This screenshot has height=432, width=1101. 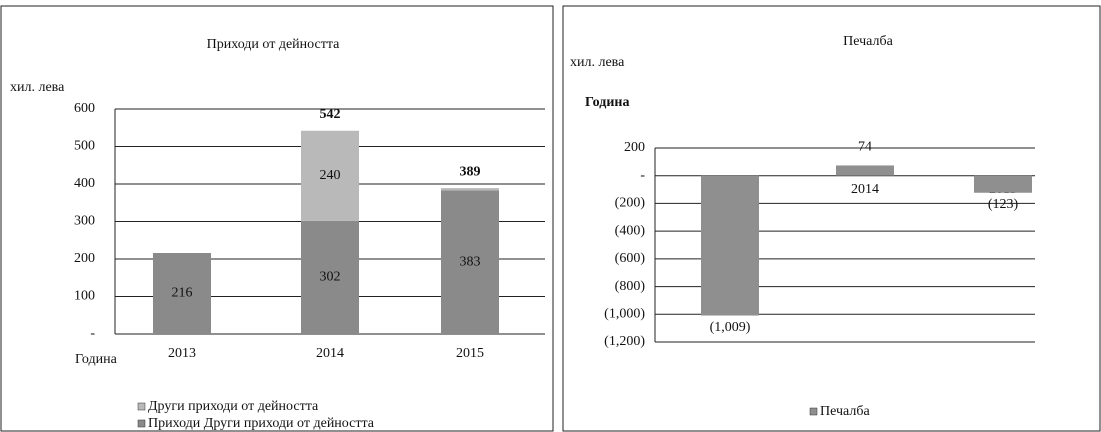 I want to click on data-label: 383, so click(x=470, y=261).